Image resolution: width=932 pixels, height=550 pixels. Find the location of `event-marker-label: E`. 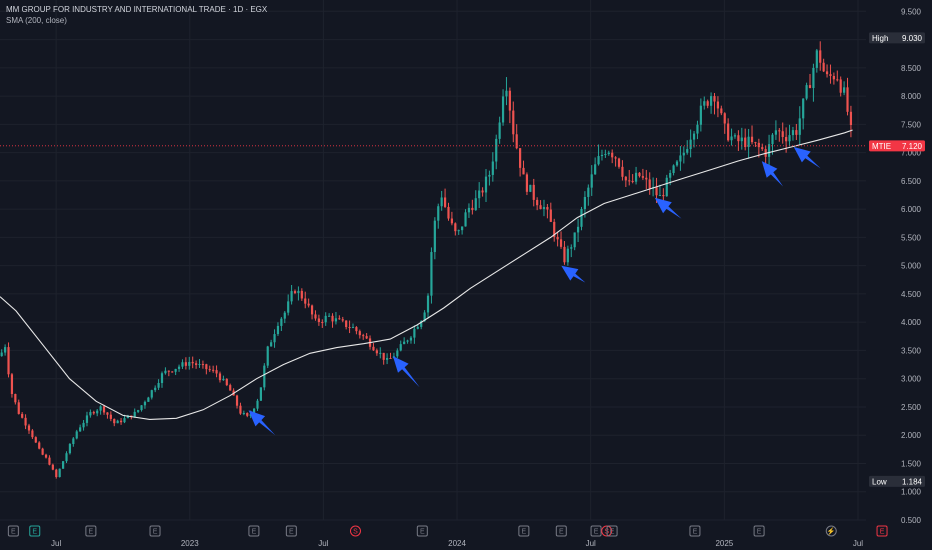

event-marker-label: E is located at coordinates (596, 532).